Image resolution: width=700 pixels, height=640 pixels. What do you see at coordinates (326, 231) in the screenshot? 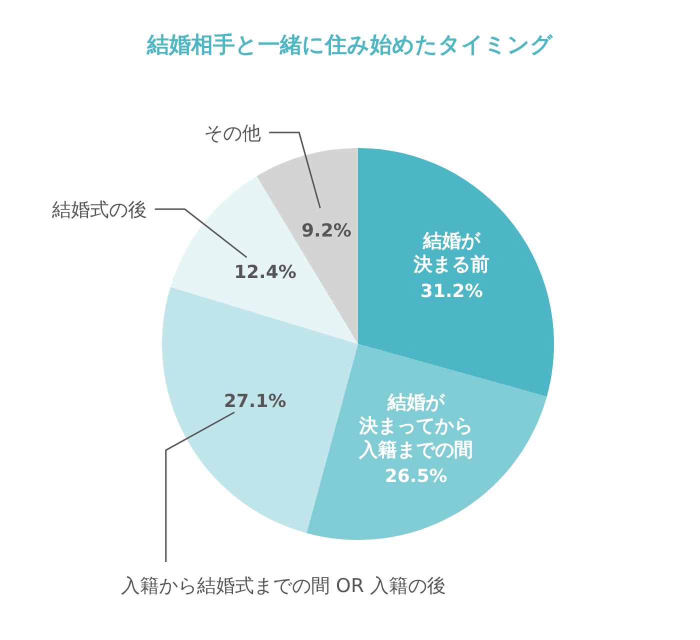
I see `data-label: 9.2%` at bounding box center [326, 231].